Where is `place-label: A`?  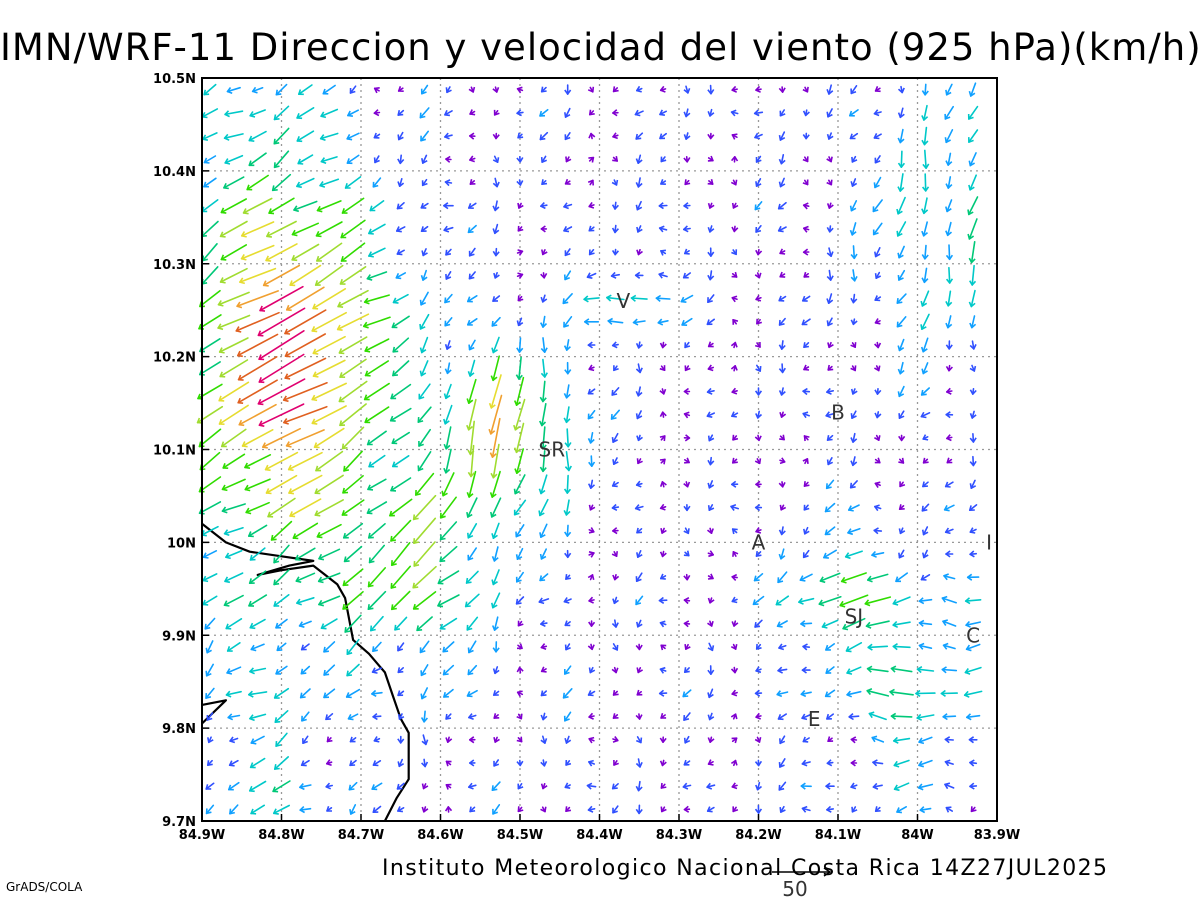 place-label: A is located at coordinates (759, 542).